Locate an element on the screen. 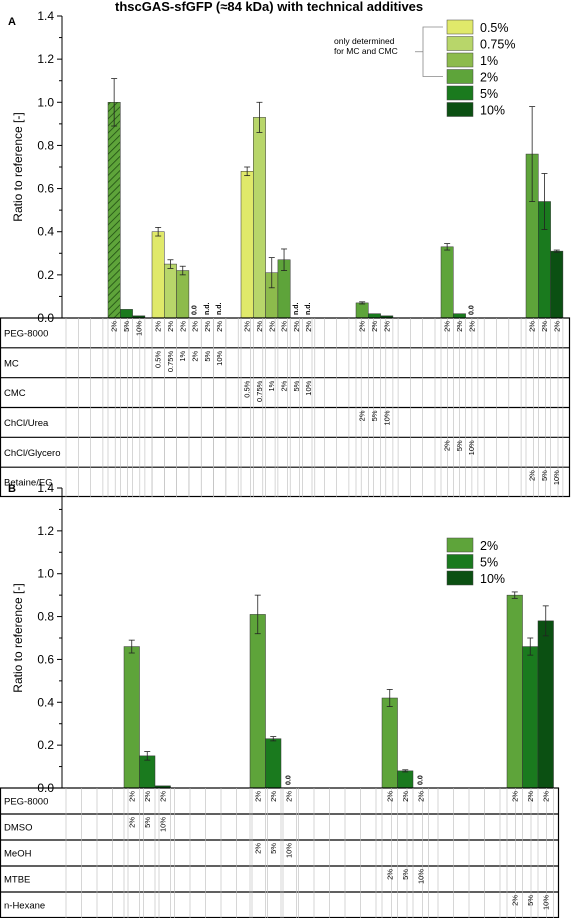  legend-entry: 0.75% is located at coordinates (497, 45).